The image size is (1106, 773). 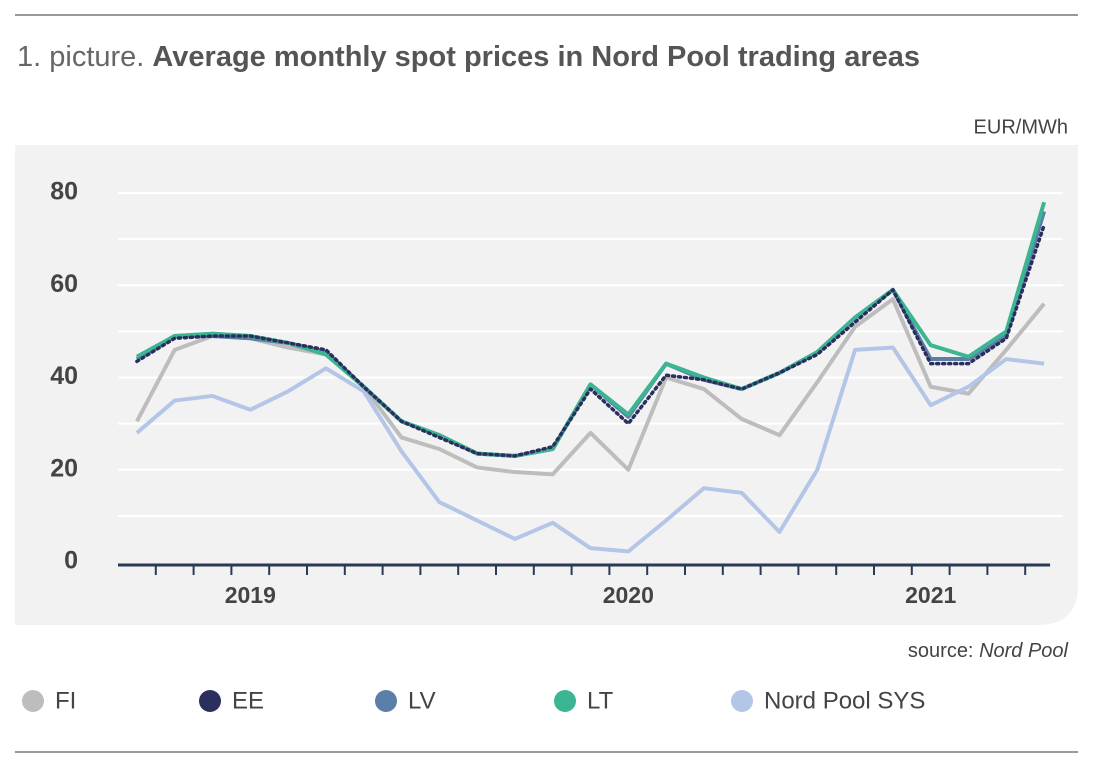 I want to click on y-tick-label: 20, so click(x=64, y=468).